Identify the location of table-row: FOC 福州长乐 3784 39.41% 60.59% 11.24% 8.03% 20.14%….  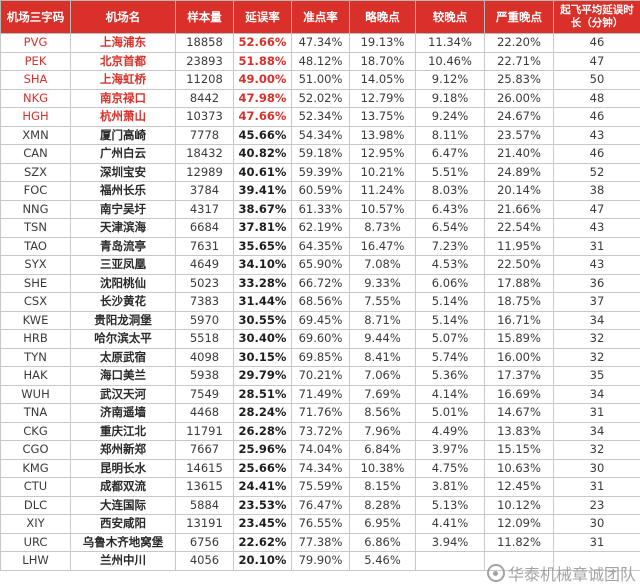
(320, 191).